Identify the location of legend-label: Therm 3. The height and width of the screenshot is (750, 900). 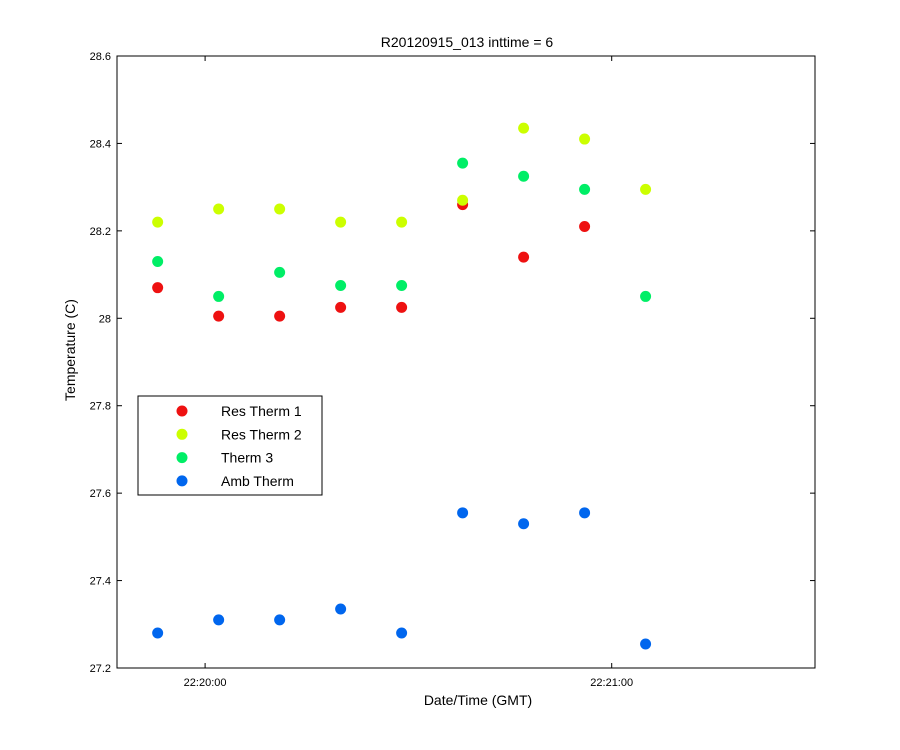
(247, 458).